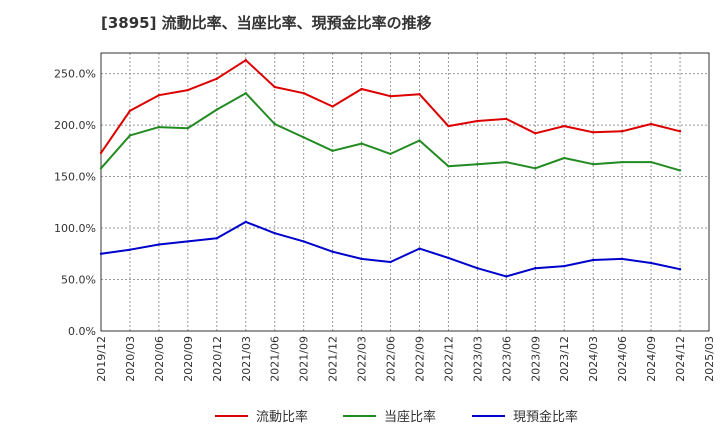  I want to click on x-tick-label: 2023/09, so click(535, 359).